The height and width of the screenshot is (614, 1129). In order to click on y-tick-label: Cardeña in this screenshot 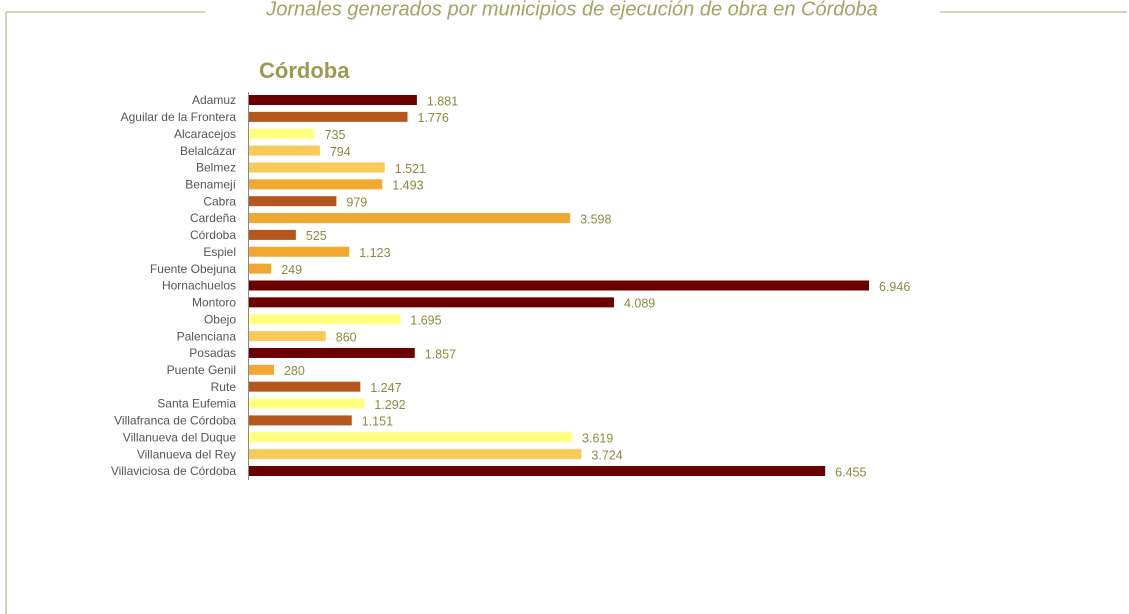, I will do `click(213, 218)`.